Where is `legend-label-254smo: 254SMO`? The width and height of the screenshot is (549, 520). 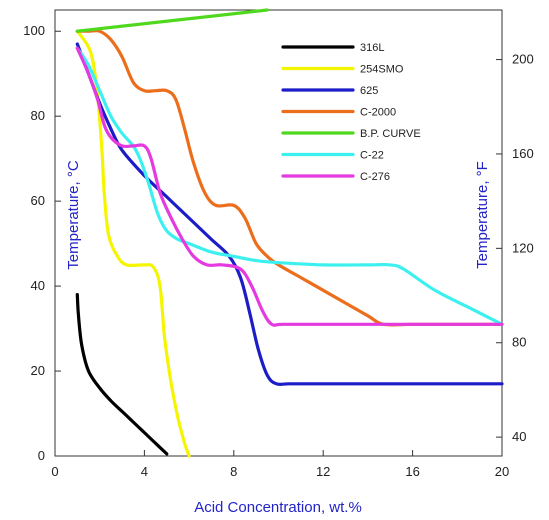 legend-label-254smo: 254SMO is located at coordinates (382, 70).